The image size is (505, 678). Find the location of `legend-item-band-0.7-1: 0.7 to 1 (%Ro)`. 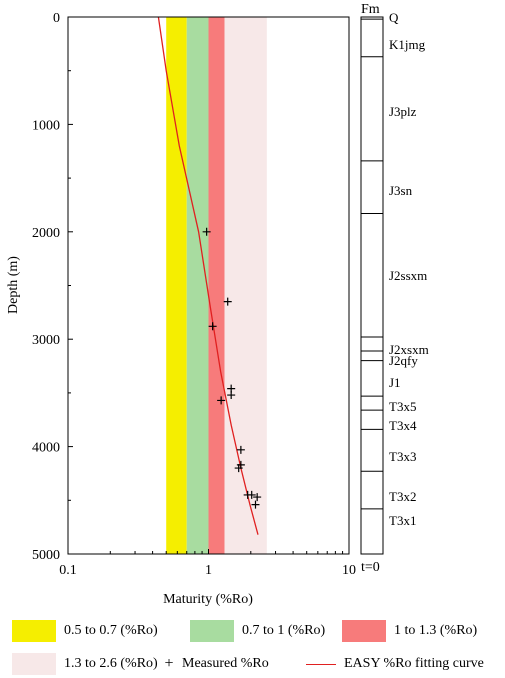

legend-item-band-0.7-1: 0.7 to 1 (%Ro) is located at coordinates (257, 631).